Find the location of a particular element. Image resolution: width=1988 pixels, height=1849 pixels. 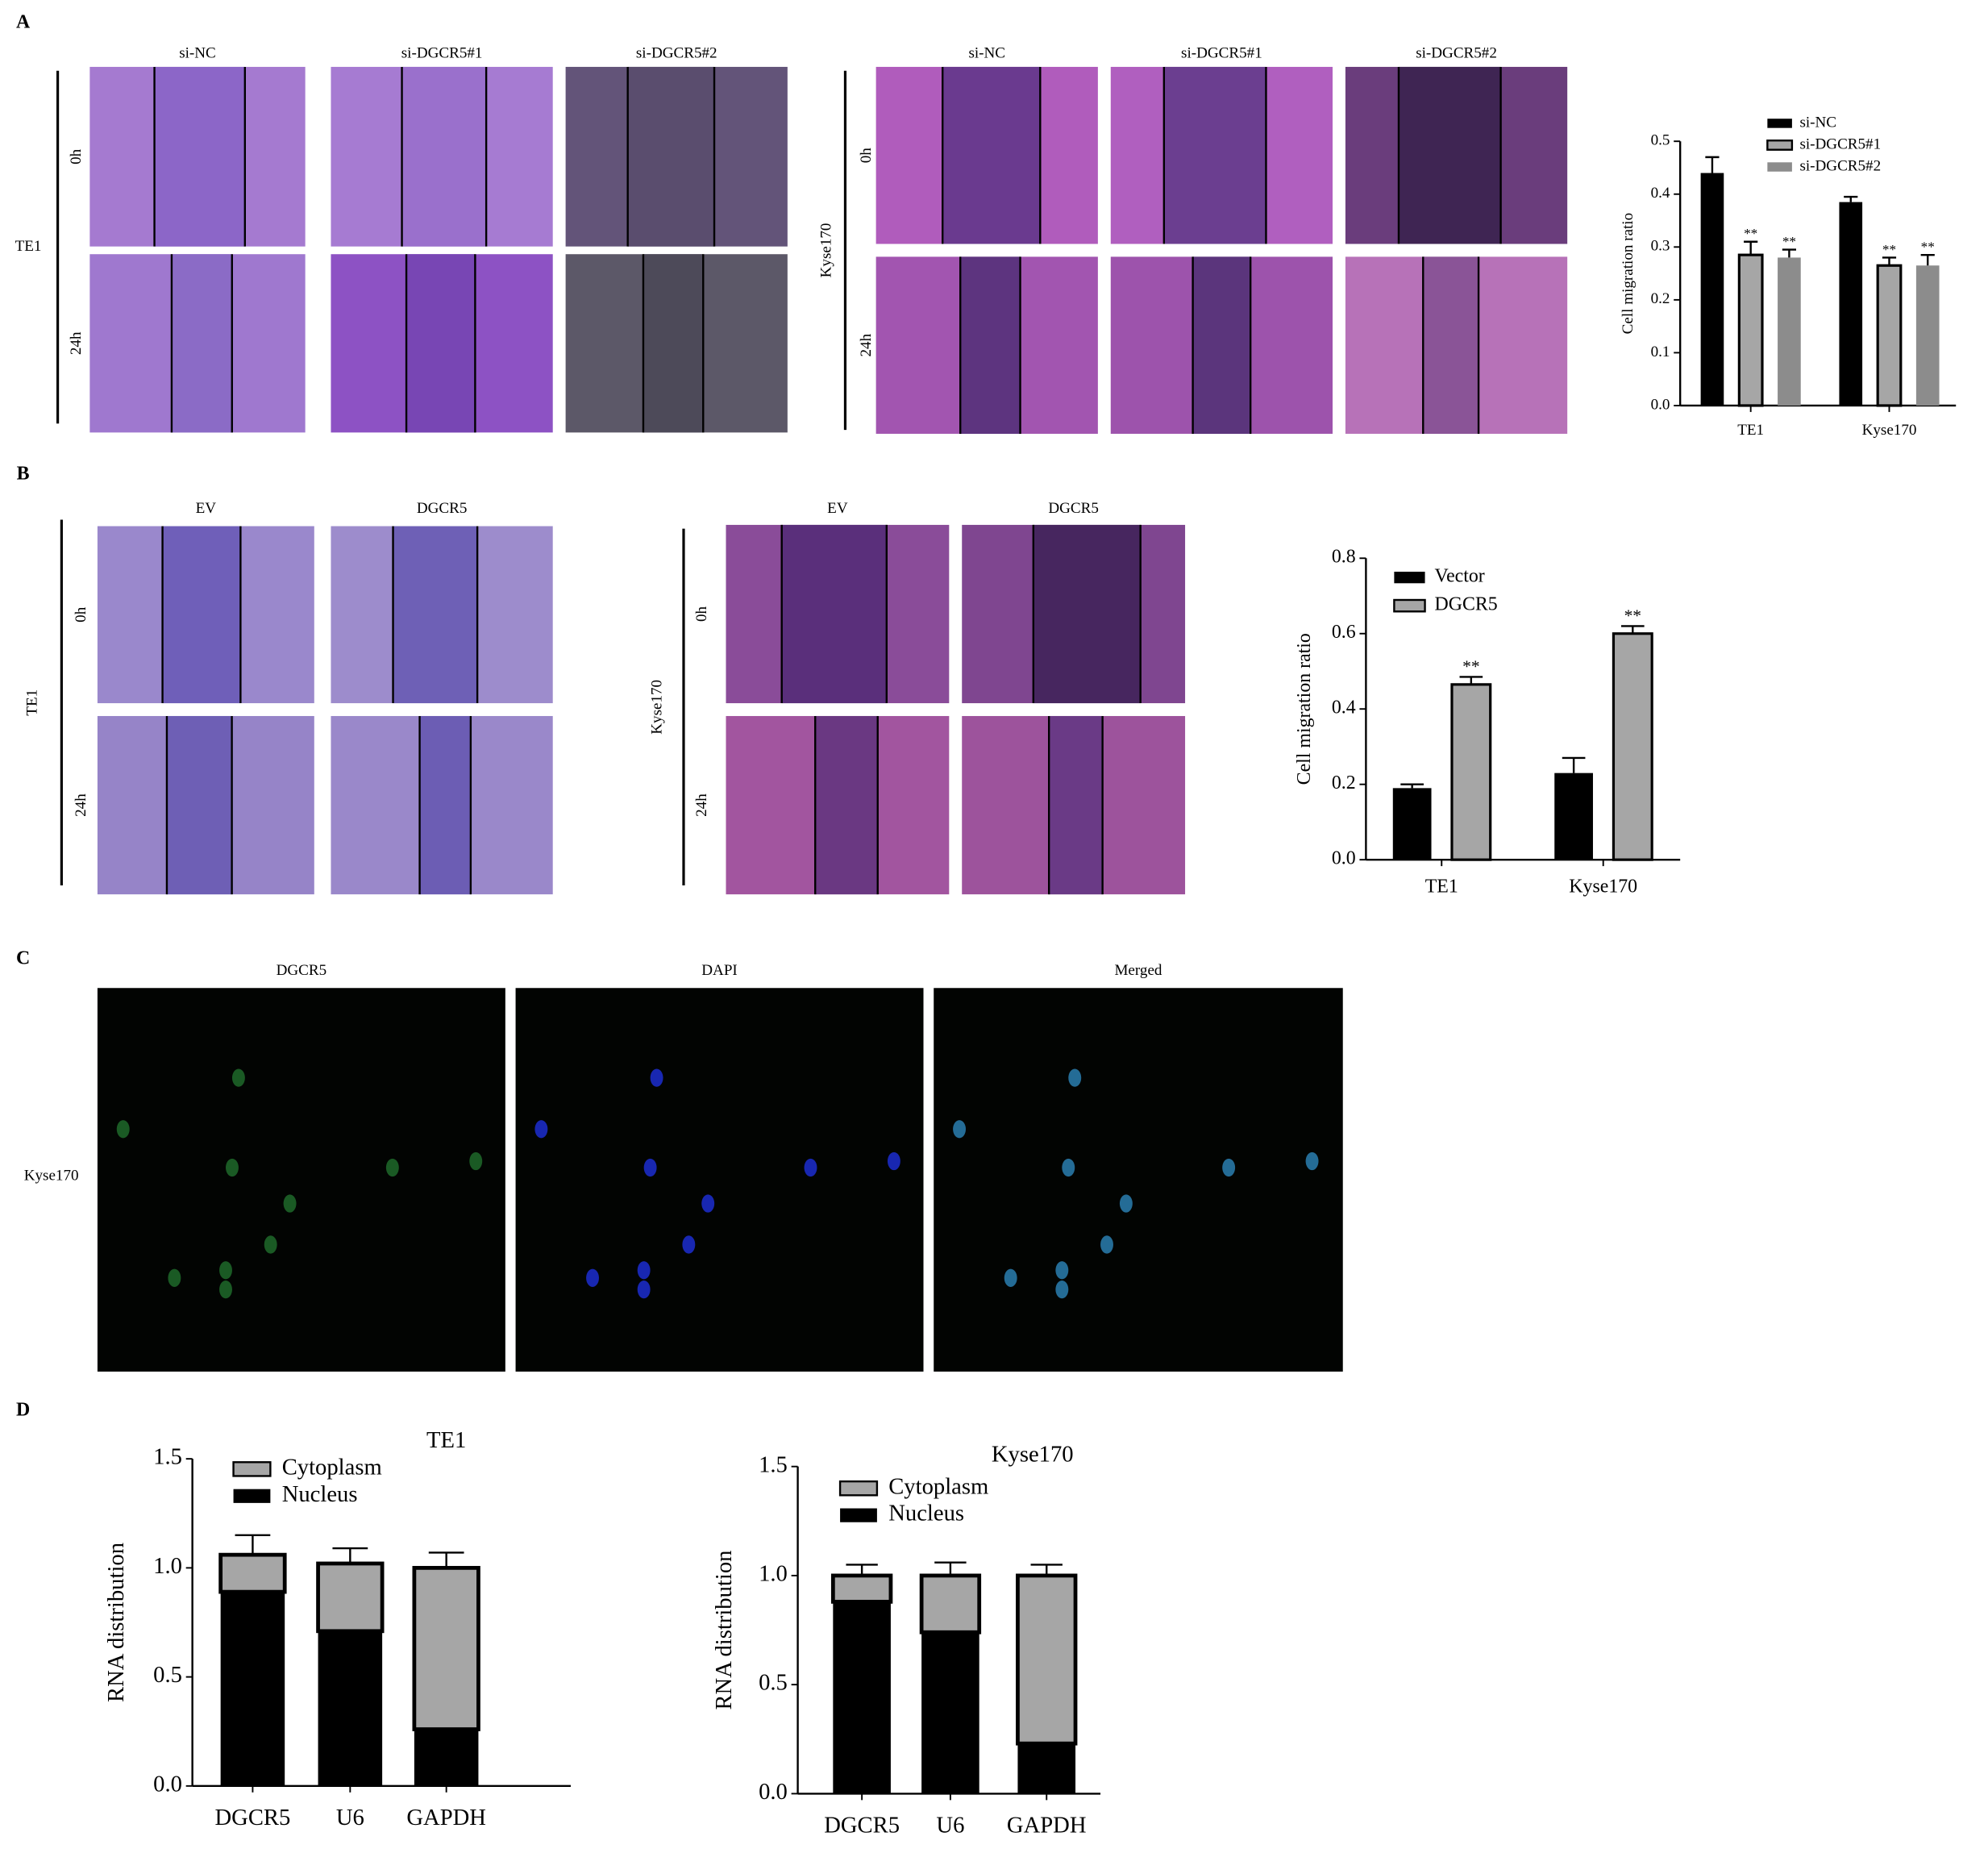

panel-letter: A is located at coordinates (23, 22).